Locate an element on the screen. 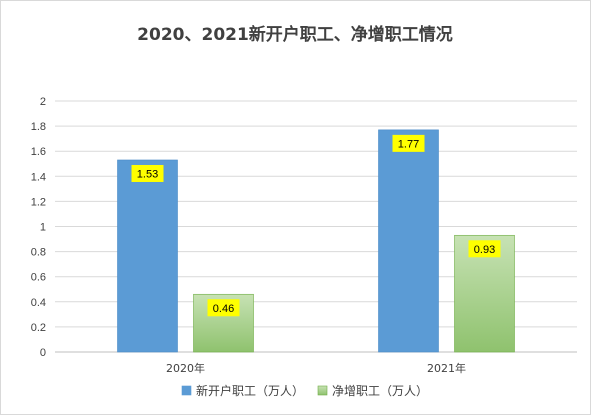 This screenshot has width=591, height=415. data-label: 0.93 is located at coordinates (484, 250).